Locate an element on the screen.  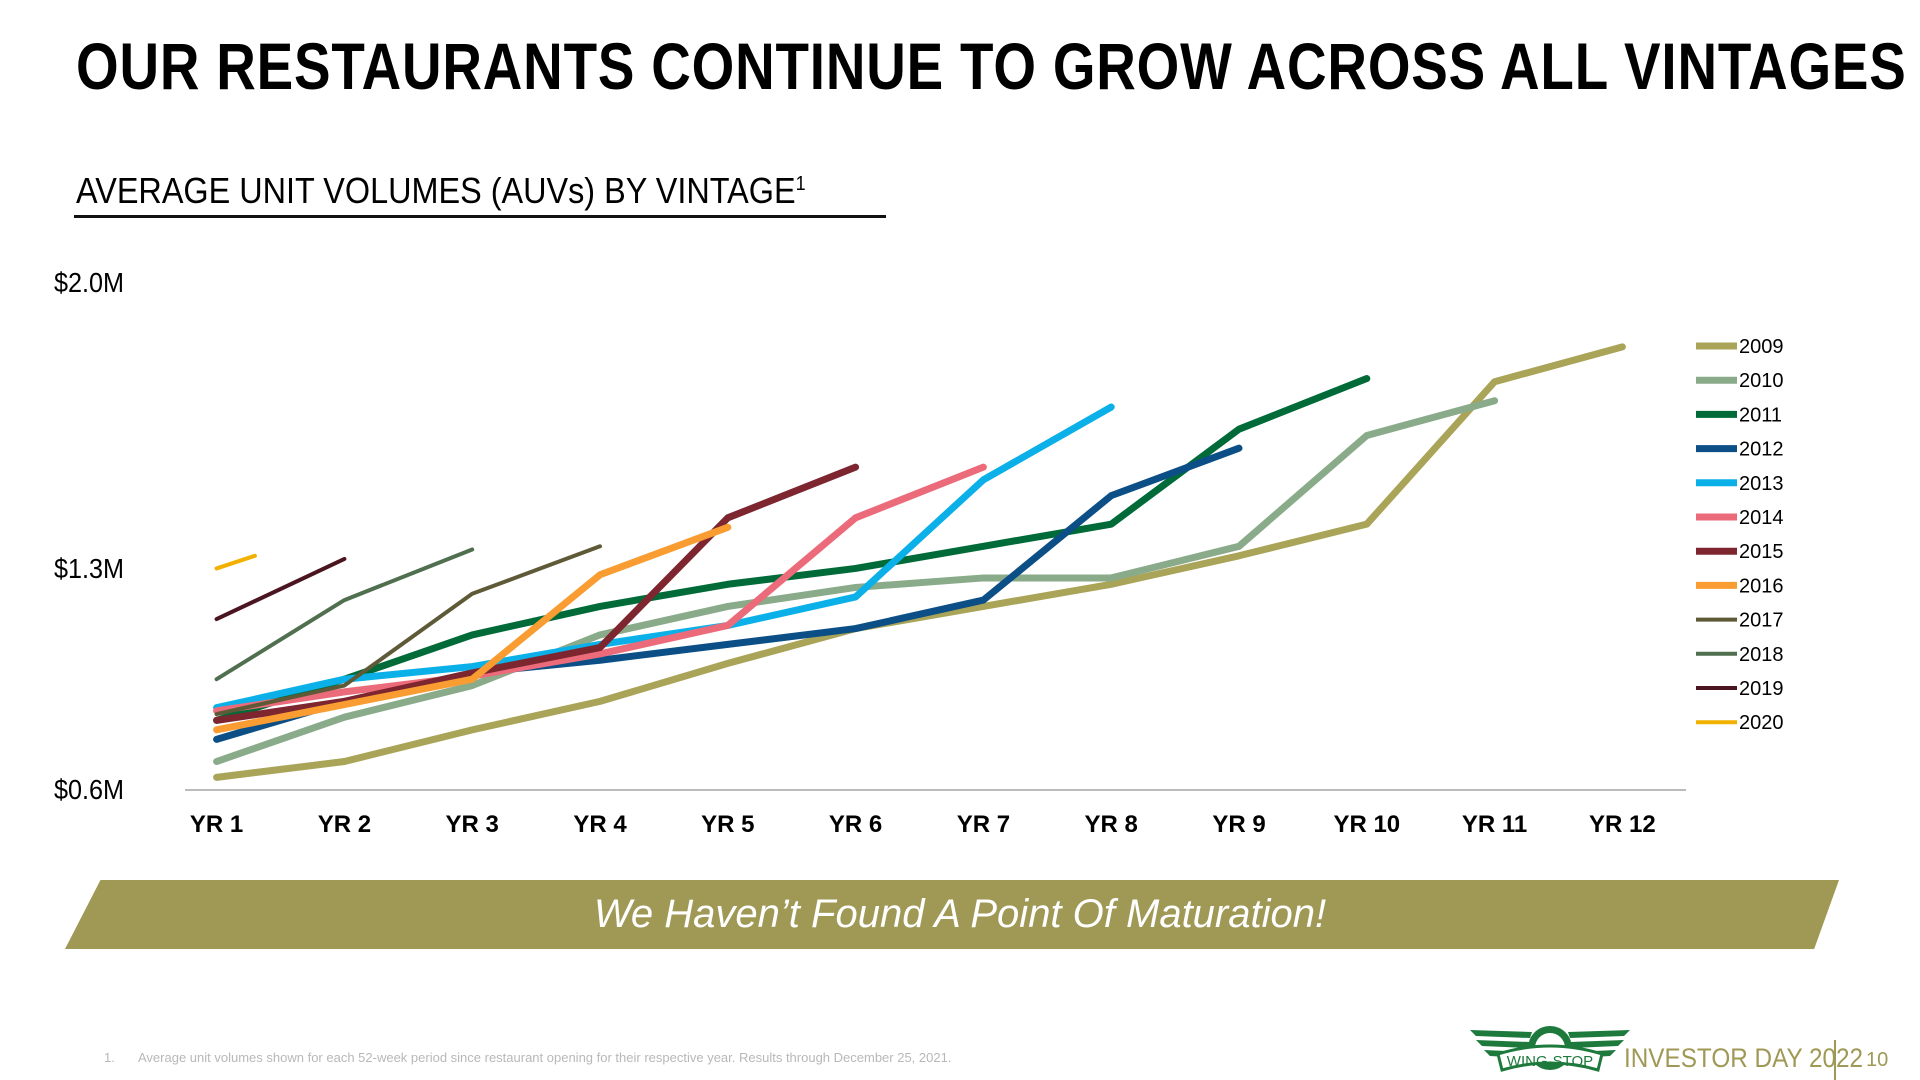
banner-text: We Haven’t Found A Point Of Maturation! is located at coordinates (960, 914).